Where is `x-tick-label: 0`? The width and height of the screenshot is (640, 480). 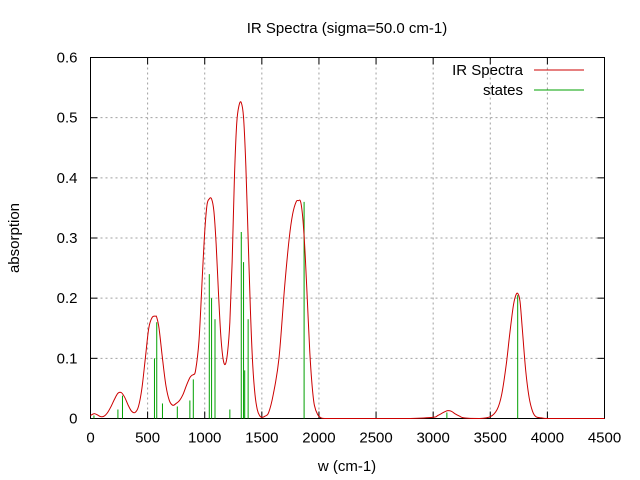
x-tick-label: 0 is located at coordinates (90, 438).